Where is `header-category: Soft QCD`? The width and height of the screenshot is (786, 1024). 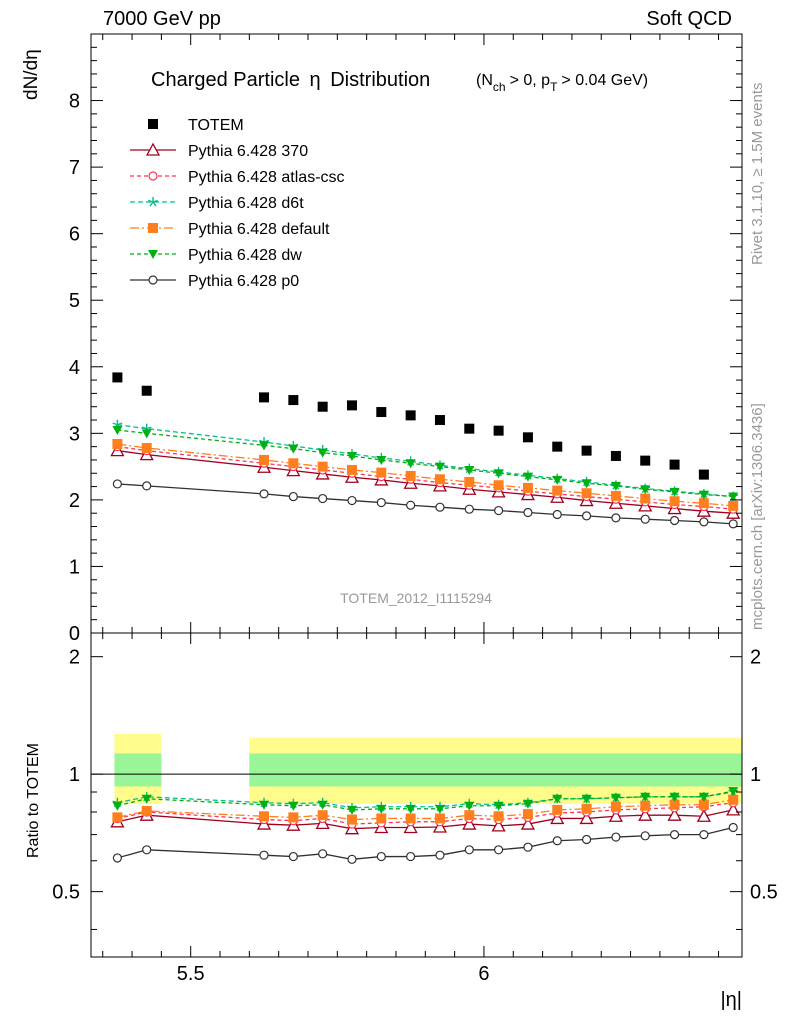
header-category: Soft QCD is located at coordinates (689, 19).